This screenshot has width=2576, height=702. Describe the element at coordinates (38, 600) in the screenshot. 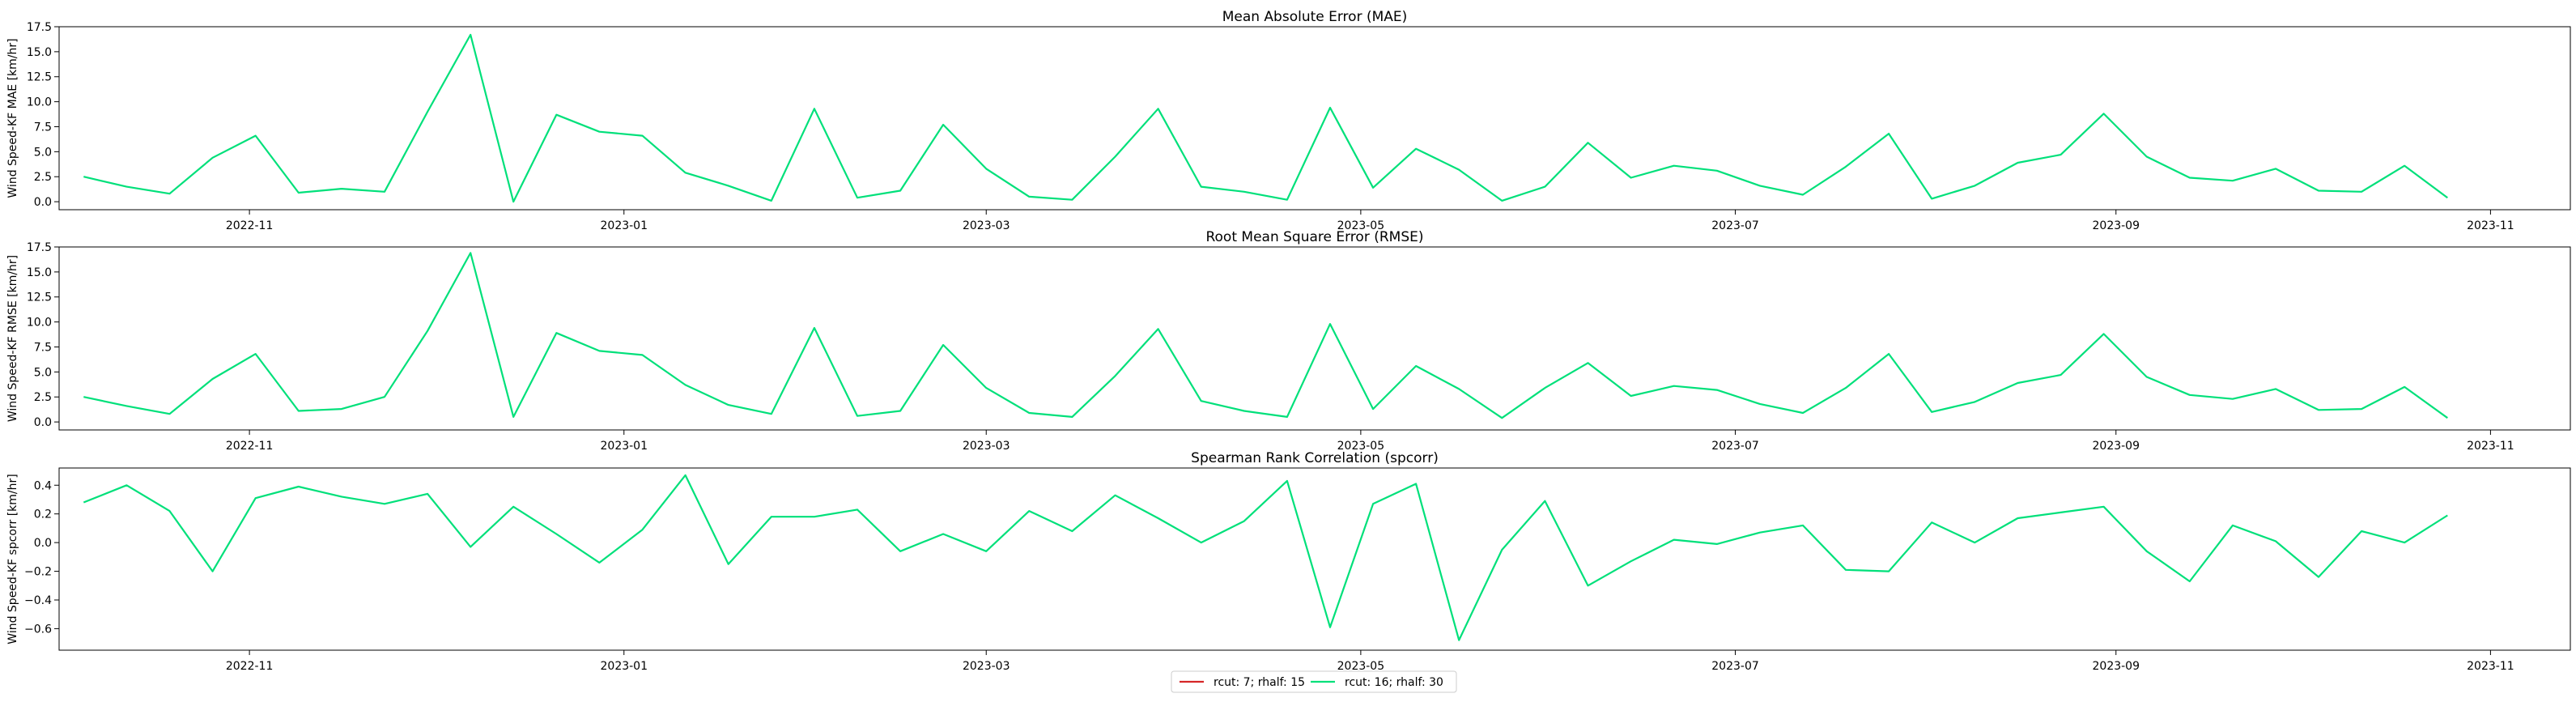

I see `y-tick-label: −0.4` at that location.